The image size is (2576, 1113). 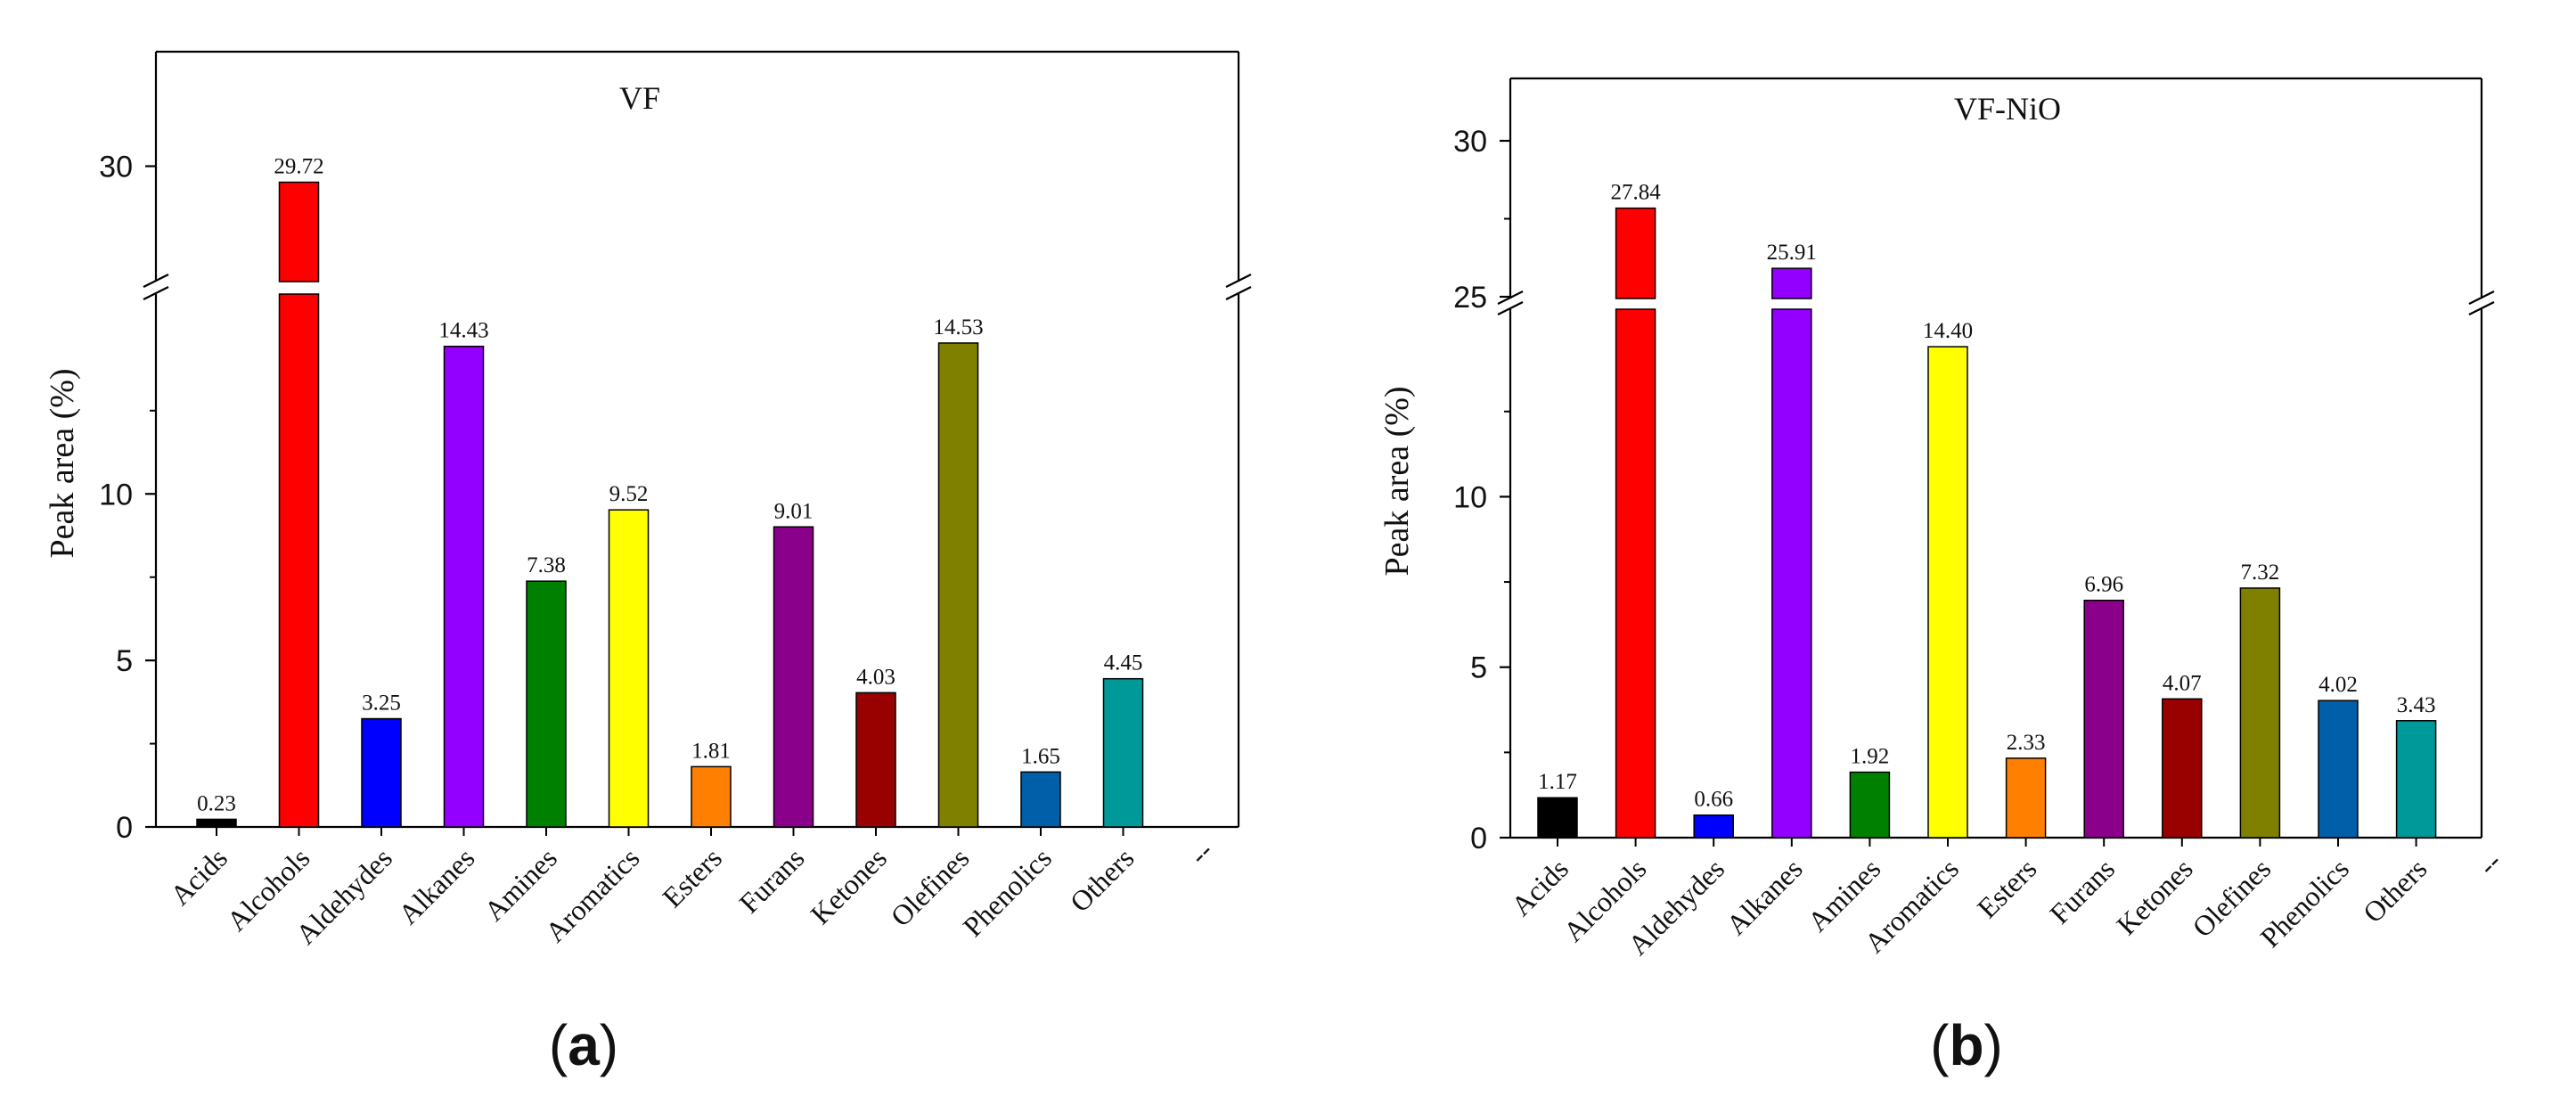 I want to click on chart-b-value-label-alcohols: 27.84, so click(x=1635, y=193).